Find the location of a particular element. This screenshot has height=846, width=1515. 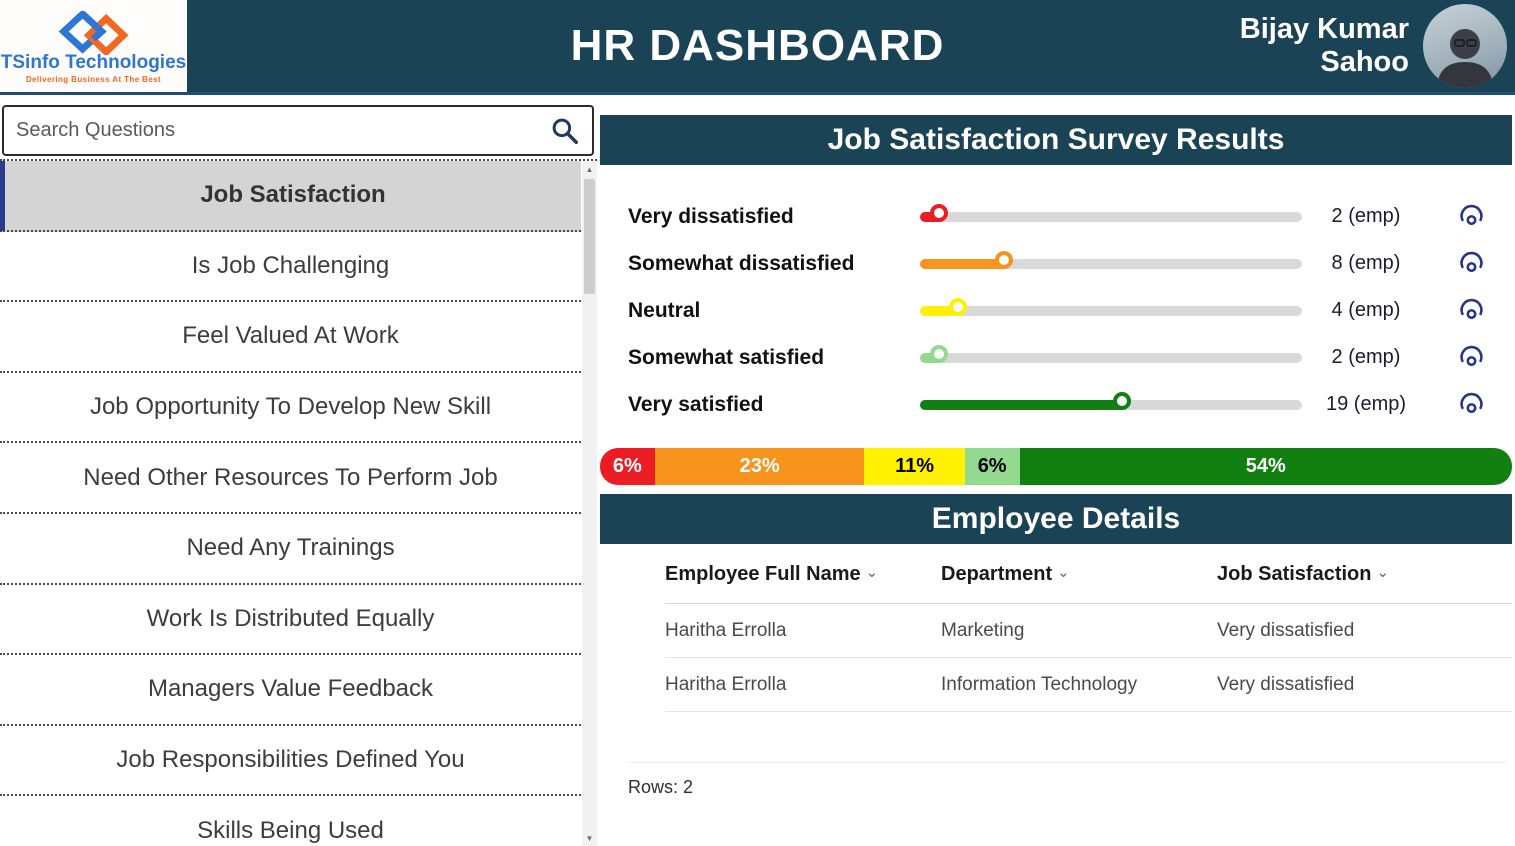

user-area: Bijay Kumar Sahoo is located at coordinates (1362, 46).